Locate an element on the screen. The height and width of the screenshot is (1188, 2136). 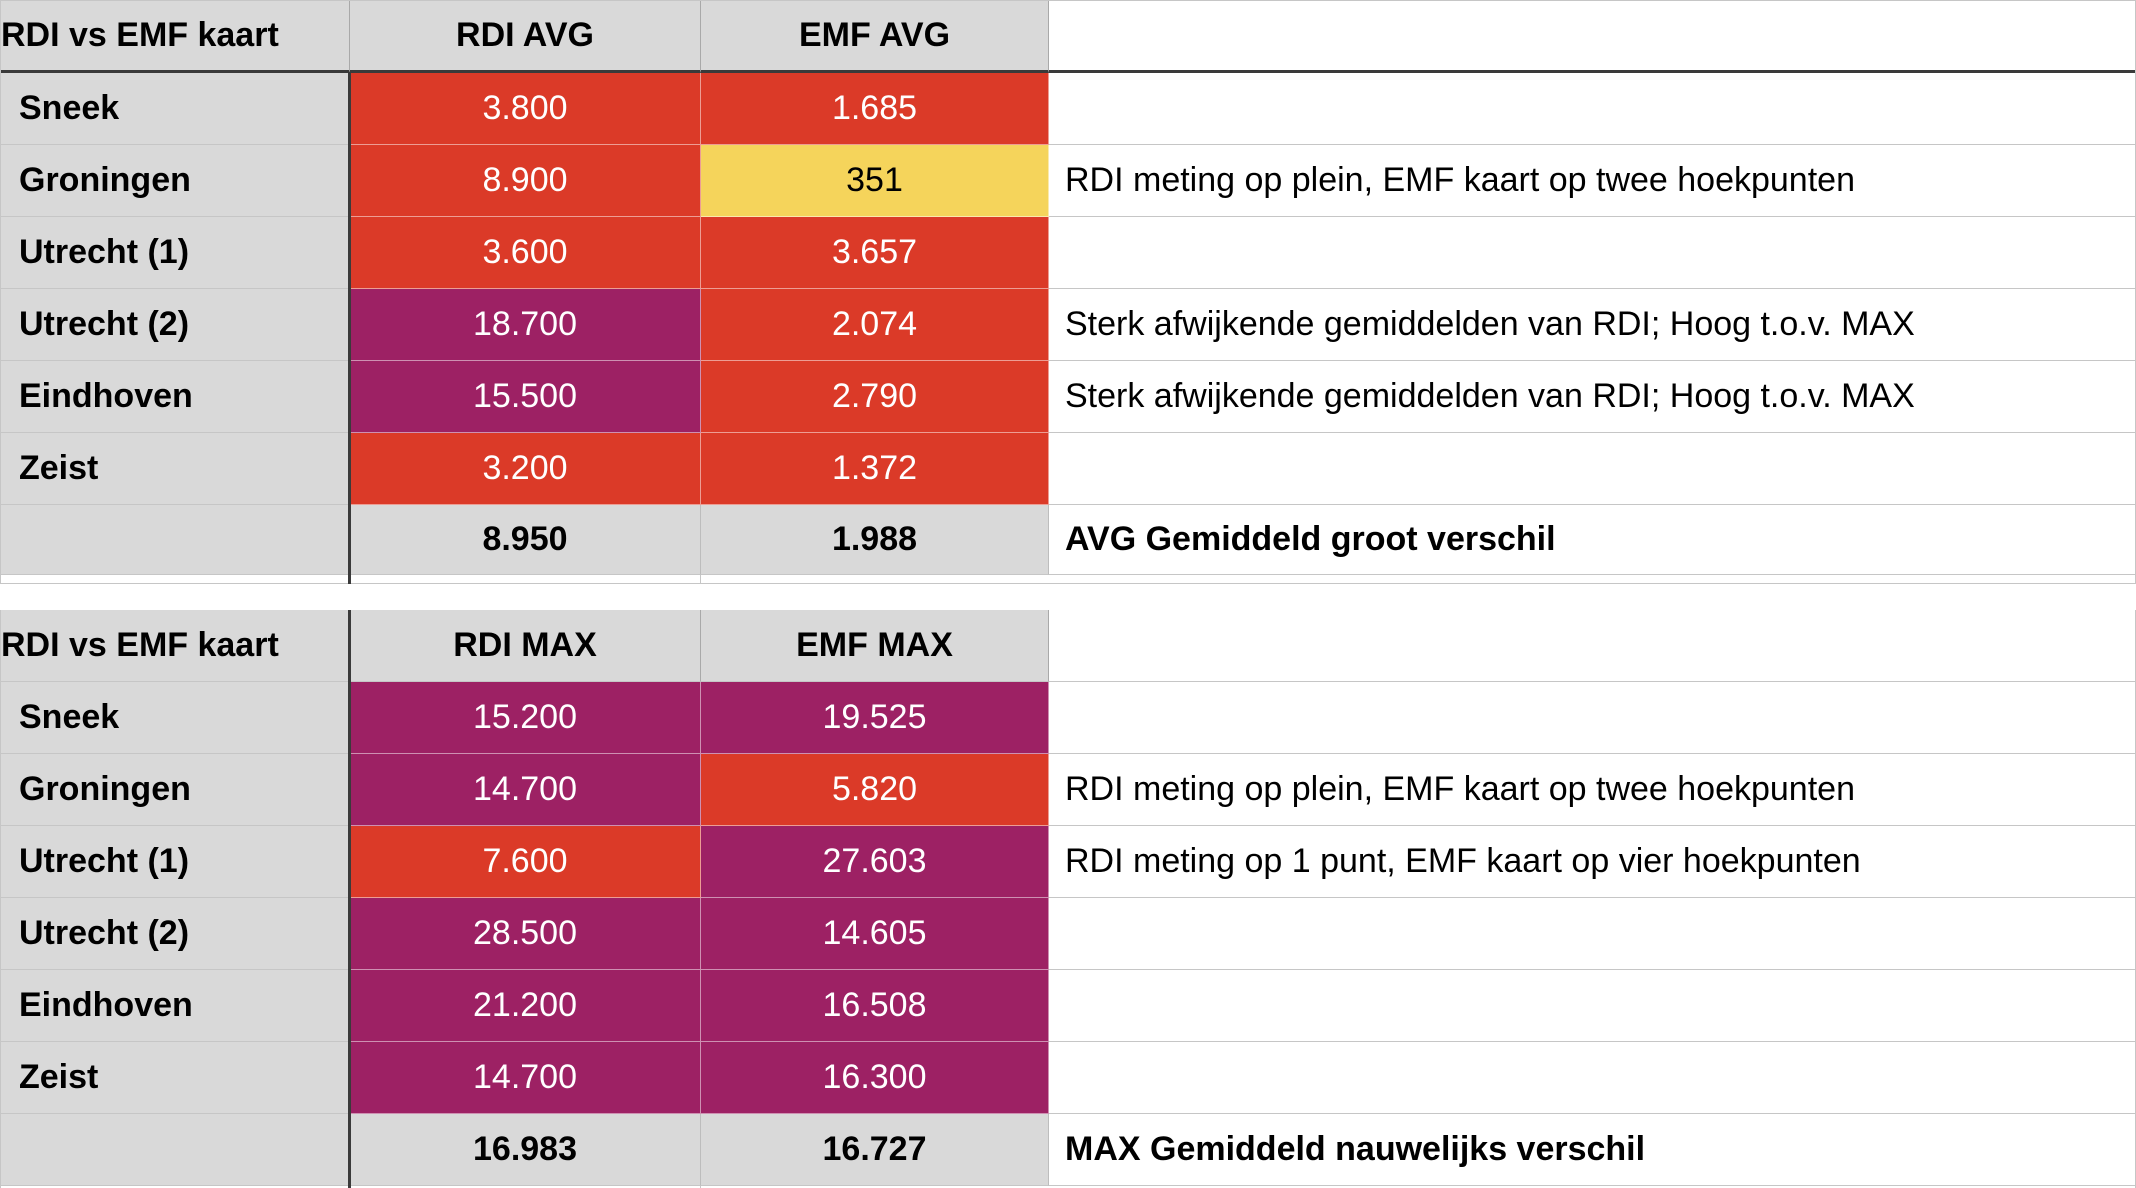
table-row-sneek-max: Sneek 15.200 19.525 is located at coordinates (1068, 718).